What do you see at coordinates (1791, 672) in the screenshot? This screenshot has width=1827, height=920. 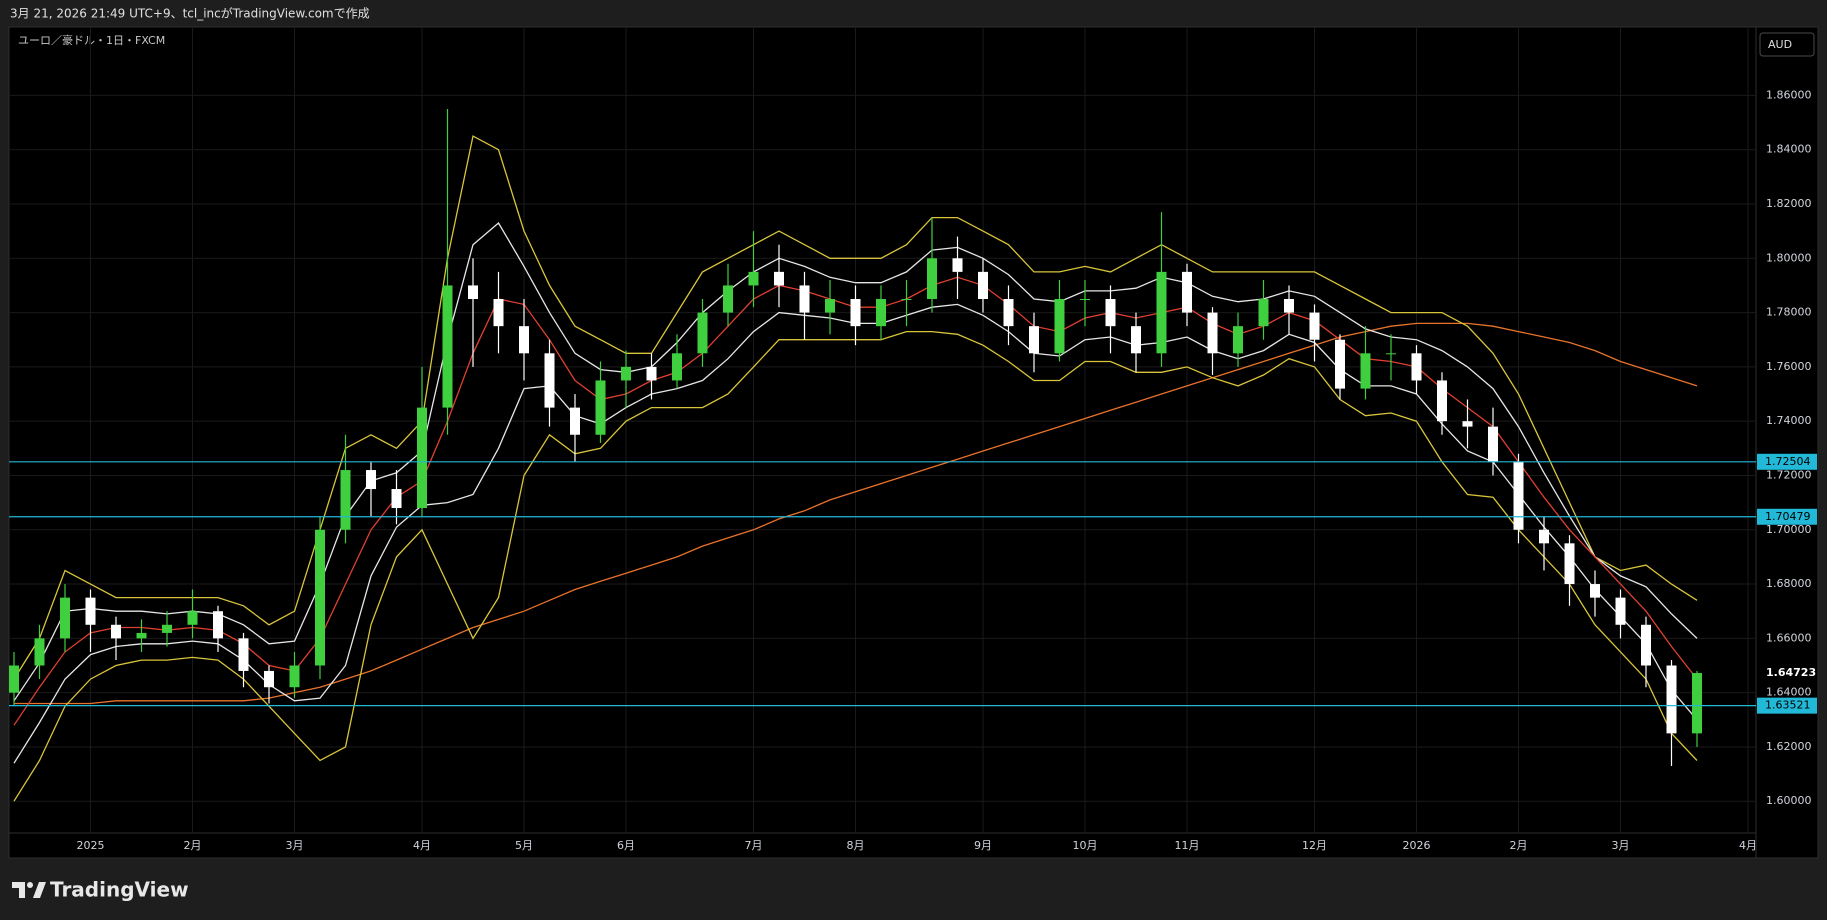 I see `last-price-label: 1.64723` at bounding box center [1791, 672].